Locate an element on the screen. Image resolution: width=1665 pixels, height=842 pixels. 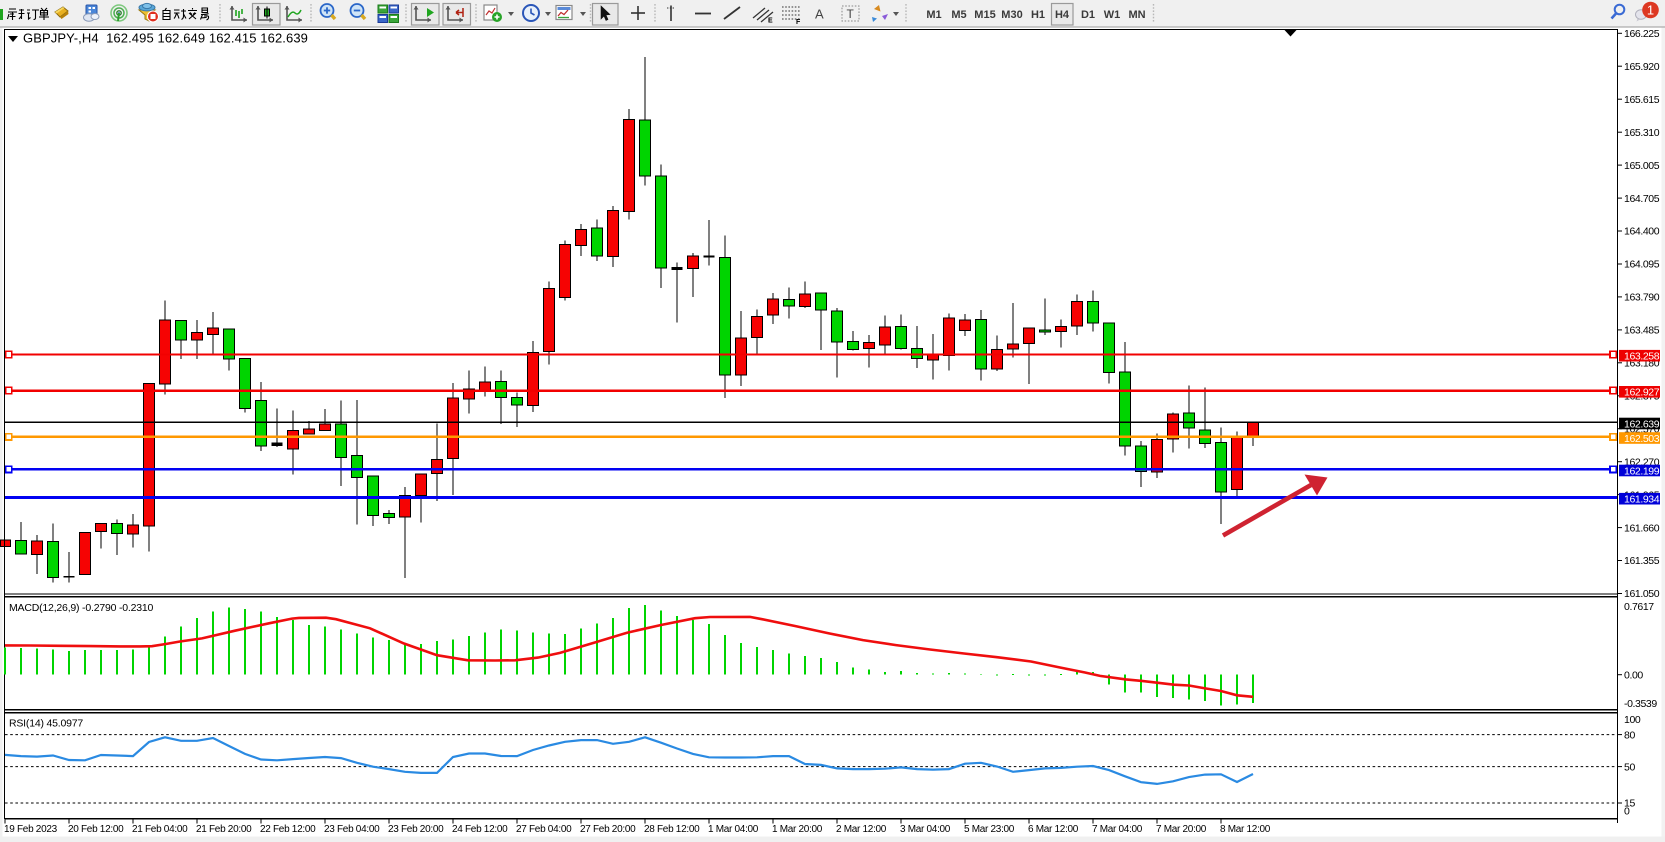
svg-text: -0.3539 is located at coordinates (1640, 704).